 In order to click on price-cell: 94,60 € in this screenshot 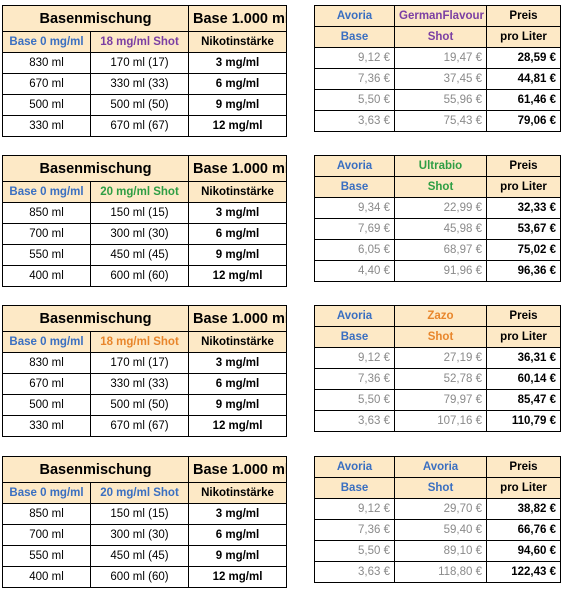, I will do `click(523, 551)`.